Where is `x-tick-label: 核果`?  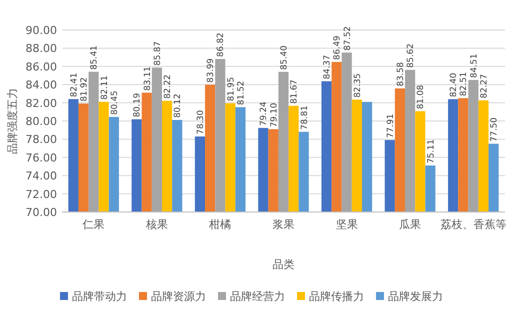 x-tick-label: 核果 is located at coordinates (156, 224).